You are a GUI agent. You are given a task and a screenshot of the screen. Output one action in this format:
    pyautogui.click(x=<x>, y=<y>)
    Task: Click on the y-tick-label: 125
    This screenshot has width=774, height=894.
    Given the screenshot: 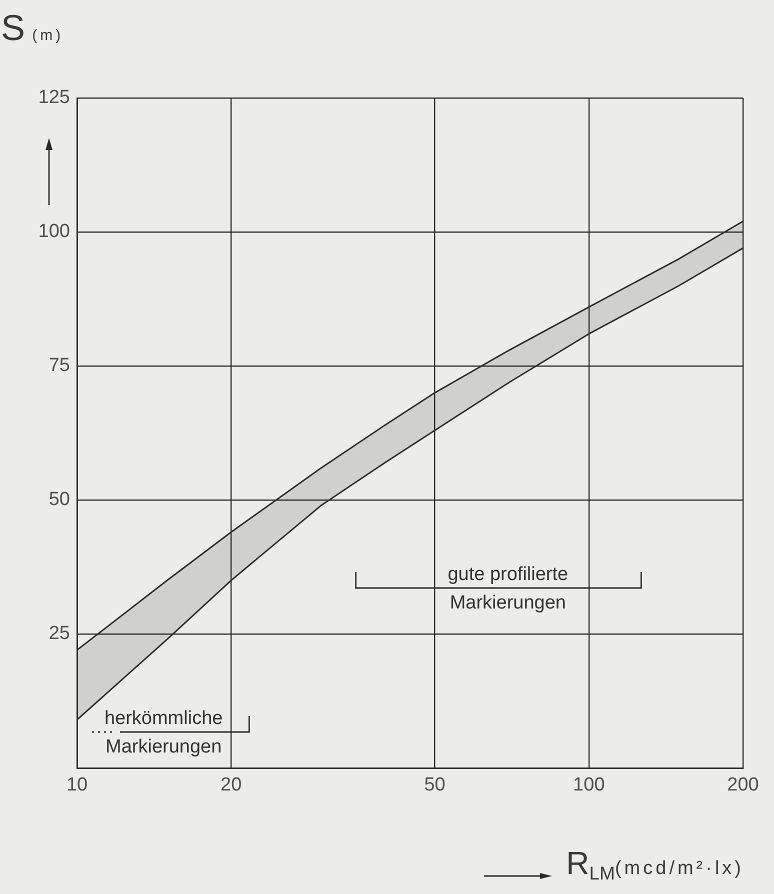 What is the action you would take?
    pyautogui.click(x=54, y=97)
    